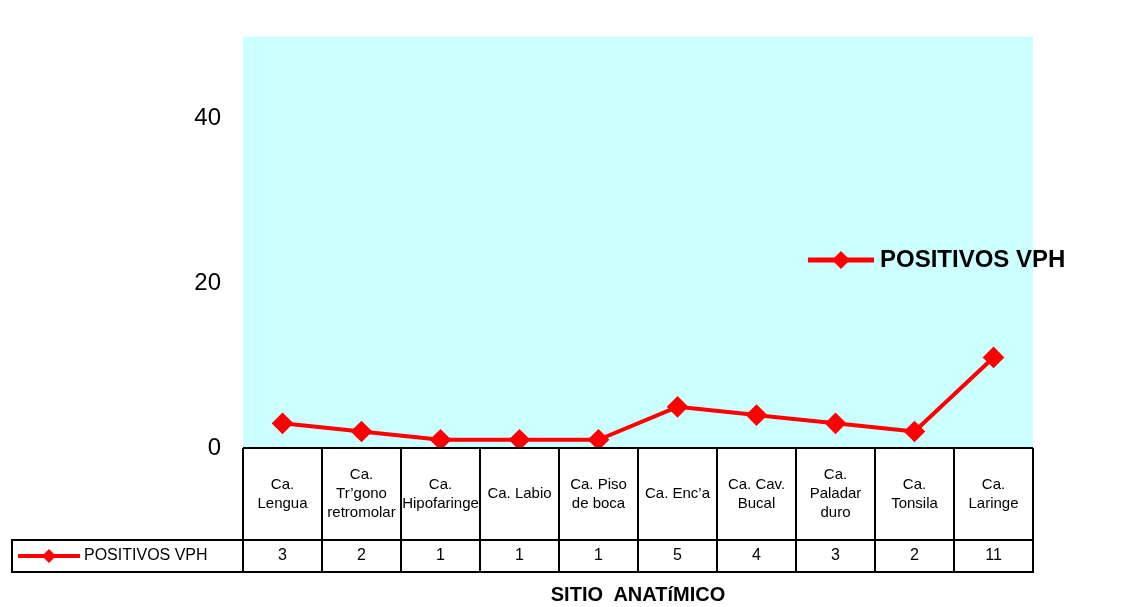  I want to click on y-tick-label: 0, so click(214, 446).